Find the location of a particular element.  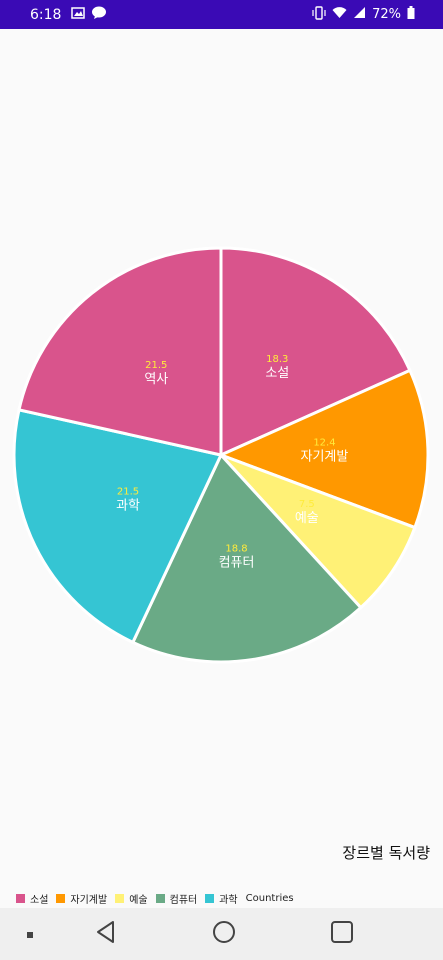

slice-value-label: 18.8 is located at coordinates (236, 548).